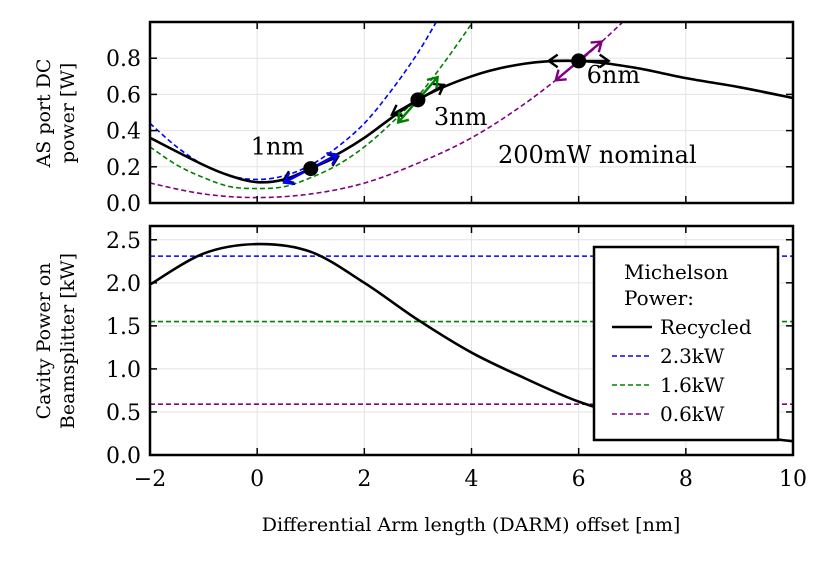  Describe the element at coordinates (579, 479) in the screenshot. I see `x-tick-label: 6` at that location.